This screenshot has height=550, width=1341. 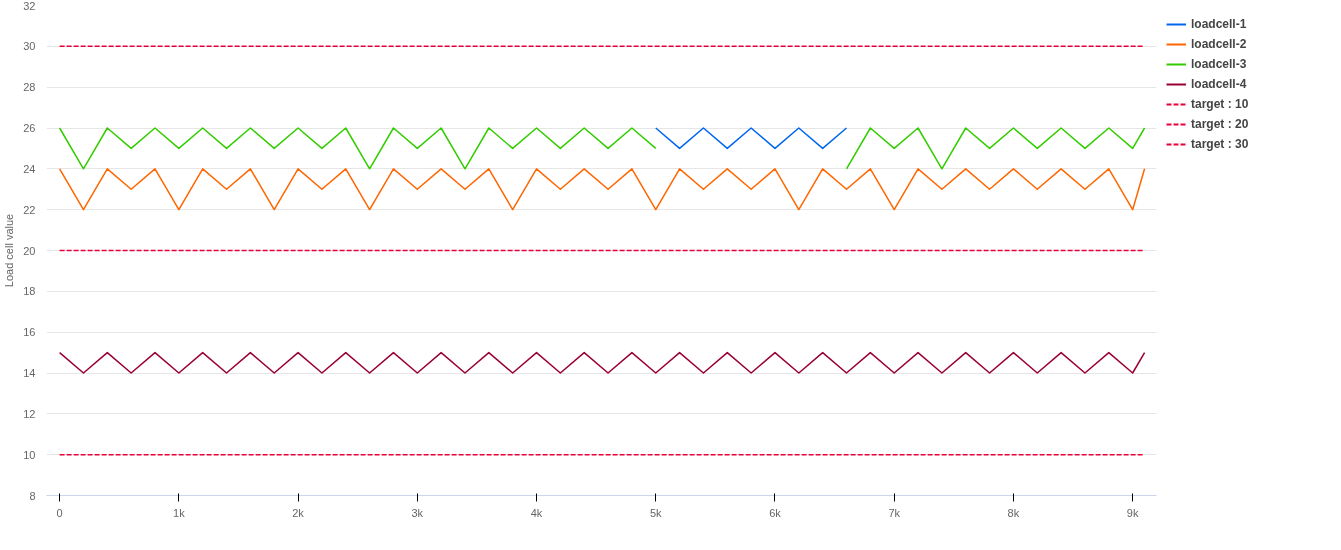 What do you see at coordinates (536, 512) in the screenshot?
I see `x-tick-label: 4k` at bounding box center [536, 512].